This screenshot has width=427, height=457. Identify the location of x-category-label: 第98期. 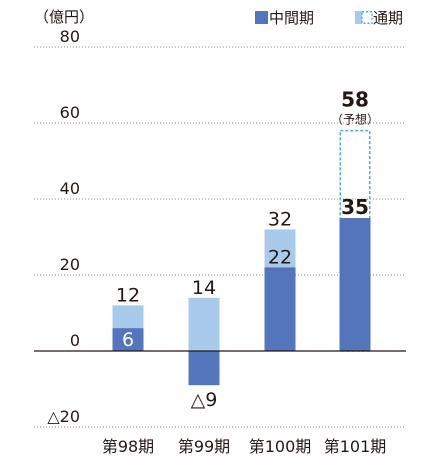
(128, 446).